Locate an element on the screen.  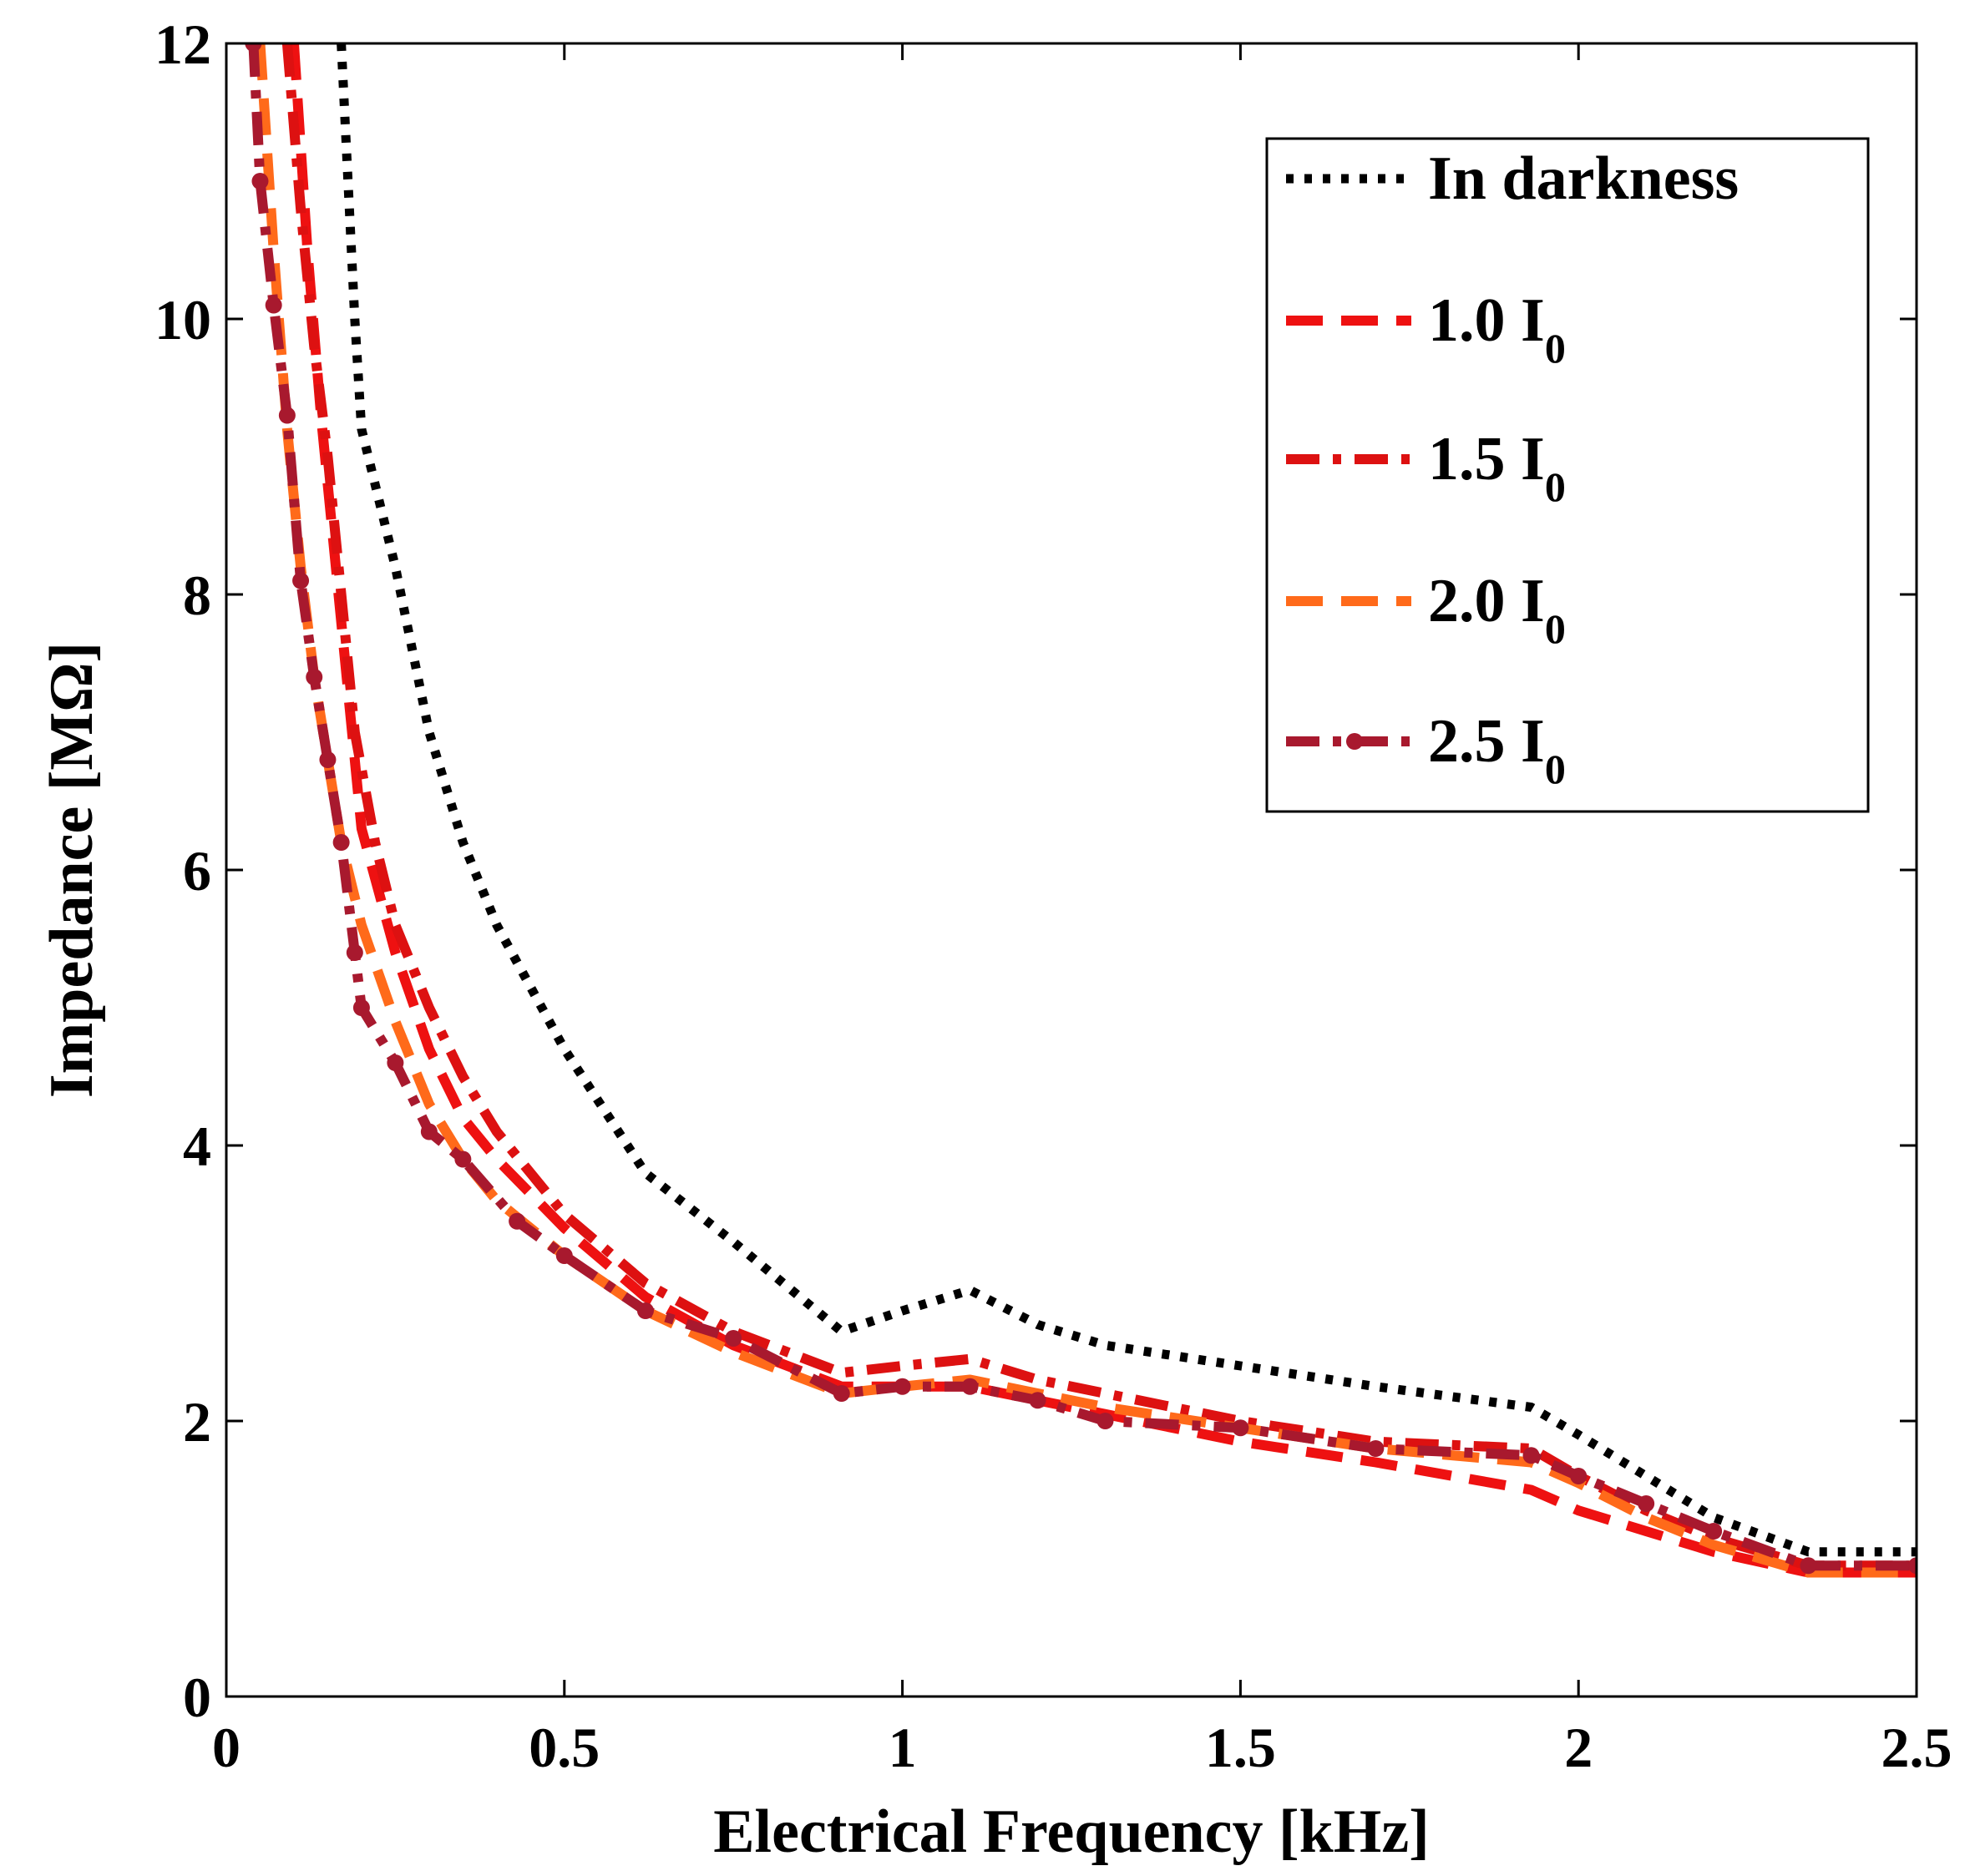
y-tick-label: 8 is located at coordinates (197, 595).